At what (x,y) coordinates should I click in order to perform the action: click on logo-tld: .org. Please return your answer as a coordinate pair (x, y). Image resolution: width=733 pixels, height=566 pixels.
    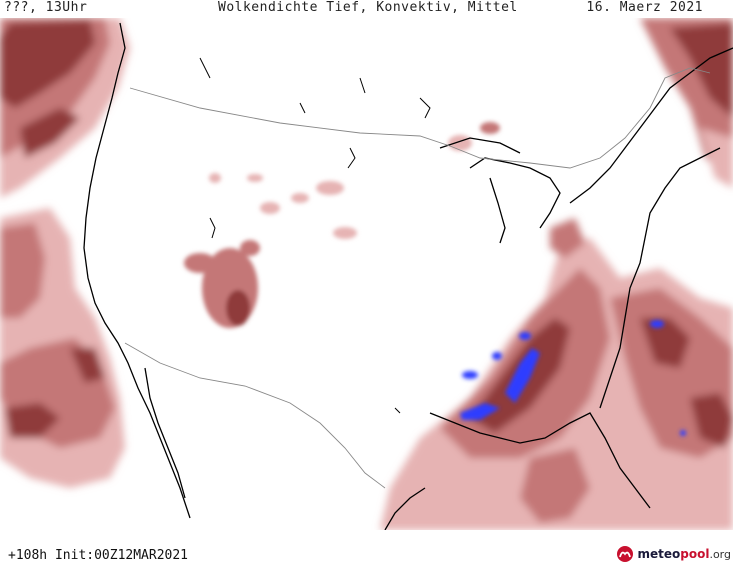
    Looking at the image, I should click on (720, 554).